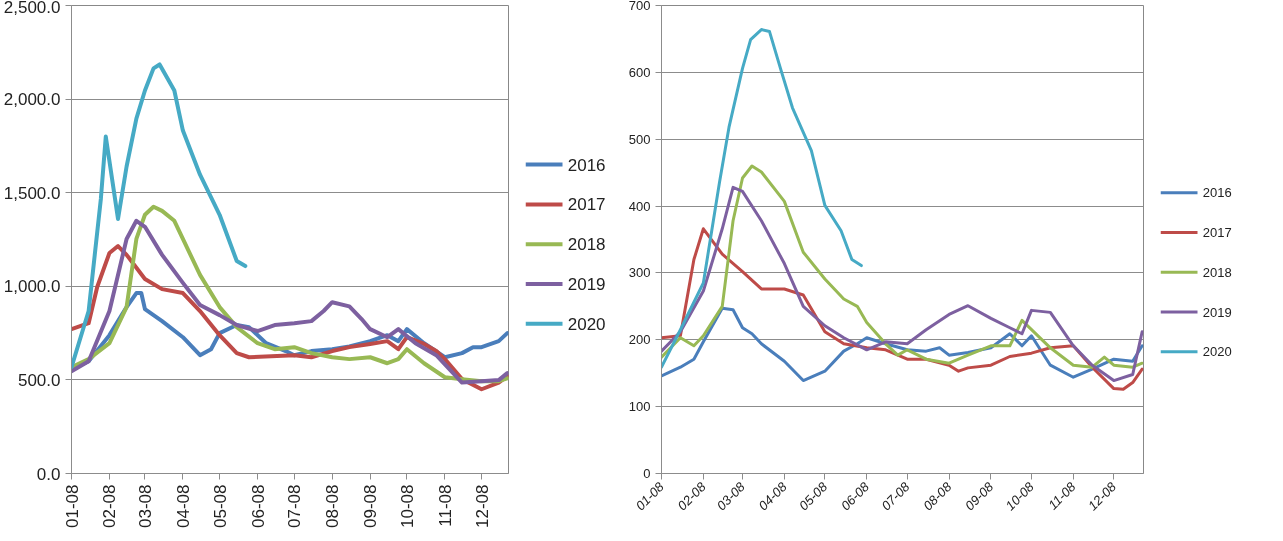 The width and height of the screenshot is (1283, 541). I want to click on y-tick-label: 700, so click(639, 6).